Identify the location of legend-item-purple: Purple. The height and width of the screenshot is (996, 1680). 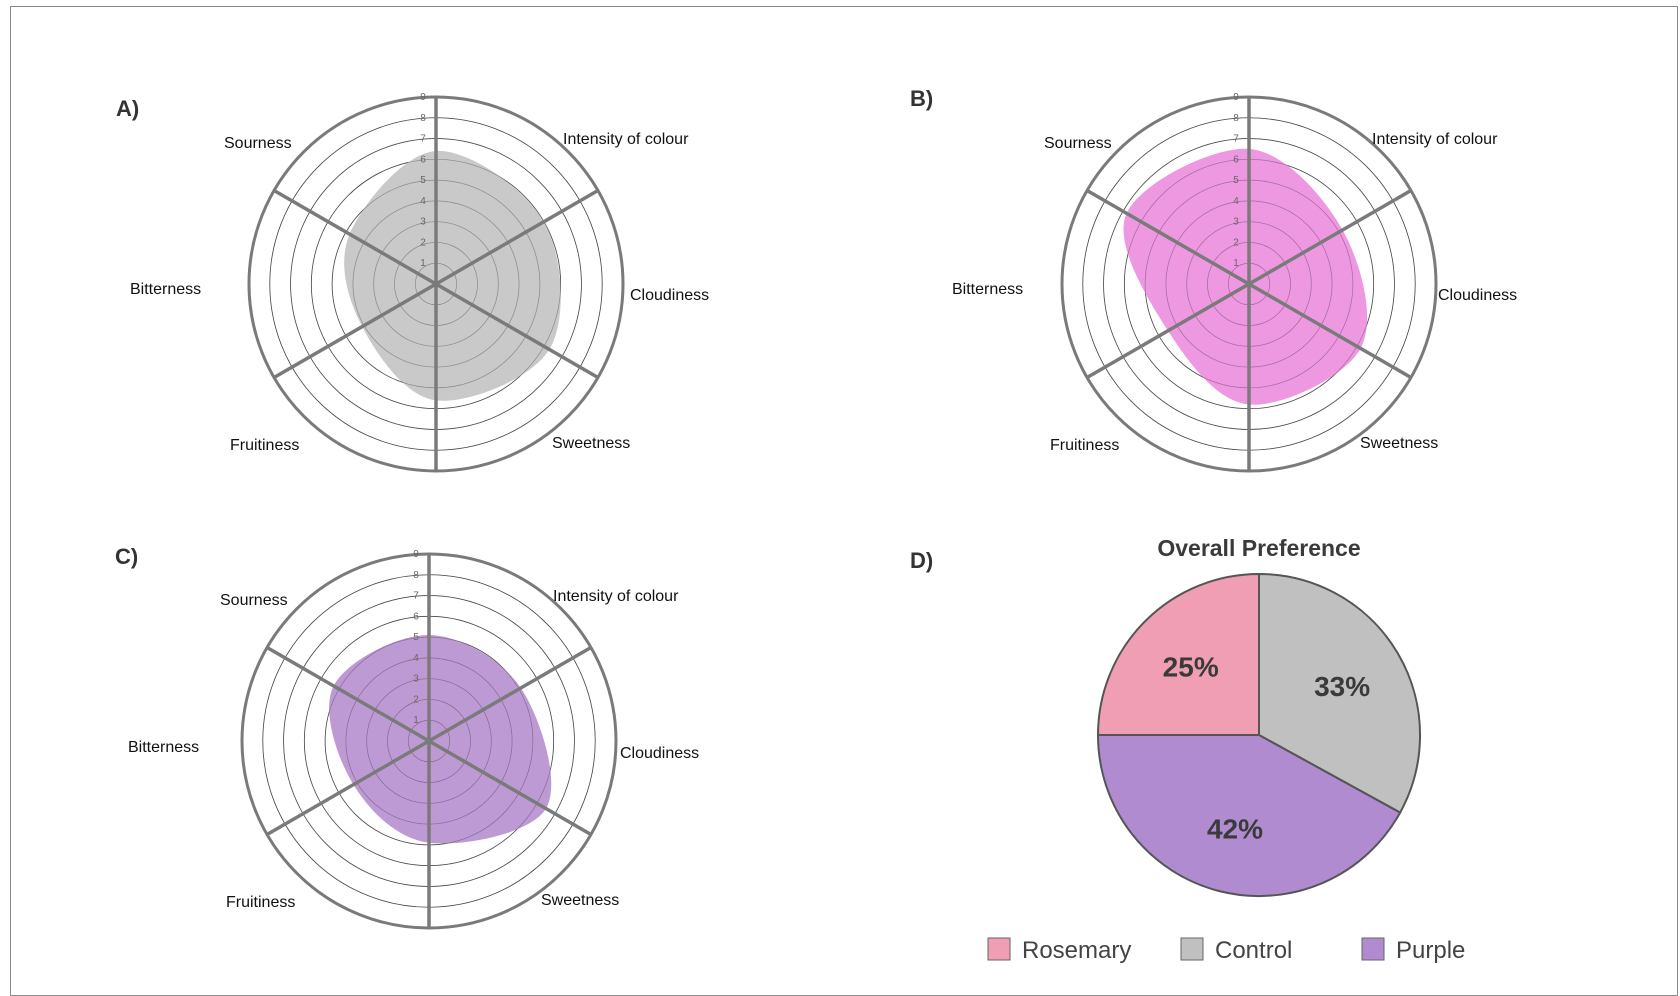
(1413, 950).